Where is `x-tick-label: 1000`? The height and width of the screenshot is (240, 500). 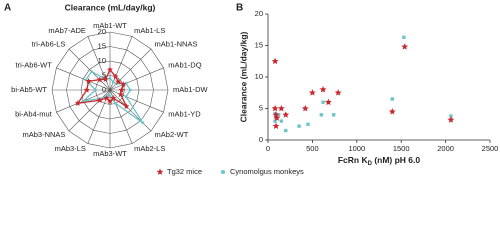 x-tick-label: 1000 is located at coordinates (356, 148).